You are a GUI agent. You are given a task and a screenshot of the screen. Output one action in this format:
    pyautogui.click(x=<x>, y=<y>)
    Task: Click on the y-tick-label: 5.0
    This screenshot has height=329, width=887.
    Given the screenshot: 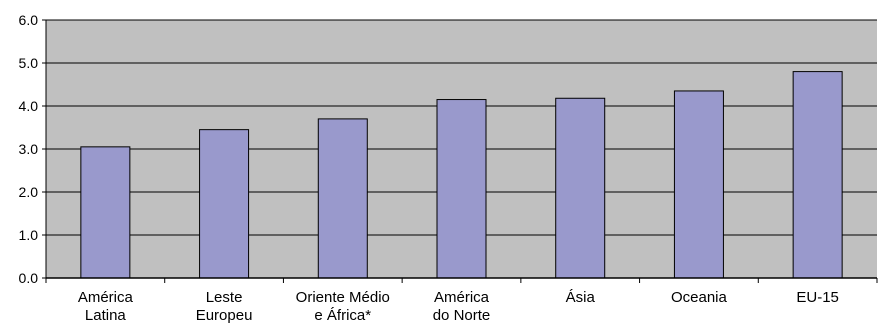 What is the action you would take?
    pyautogui.click(x=29, y=63)
    